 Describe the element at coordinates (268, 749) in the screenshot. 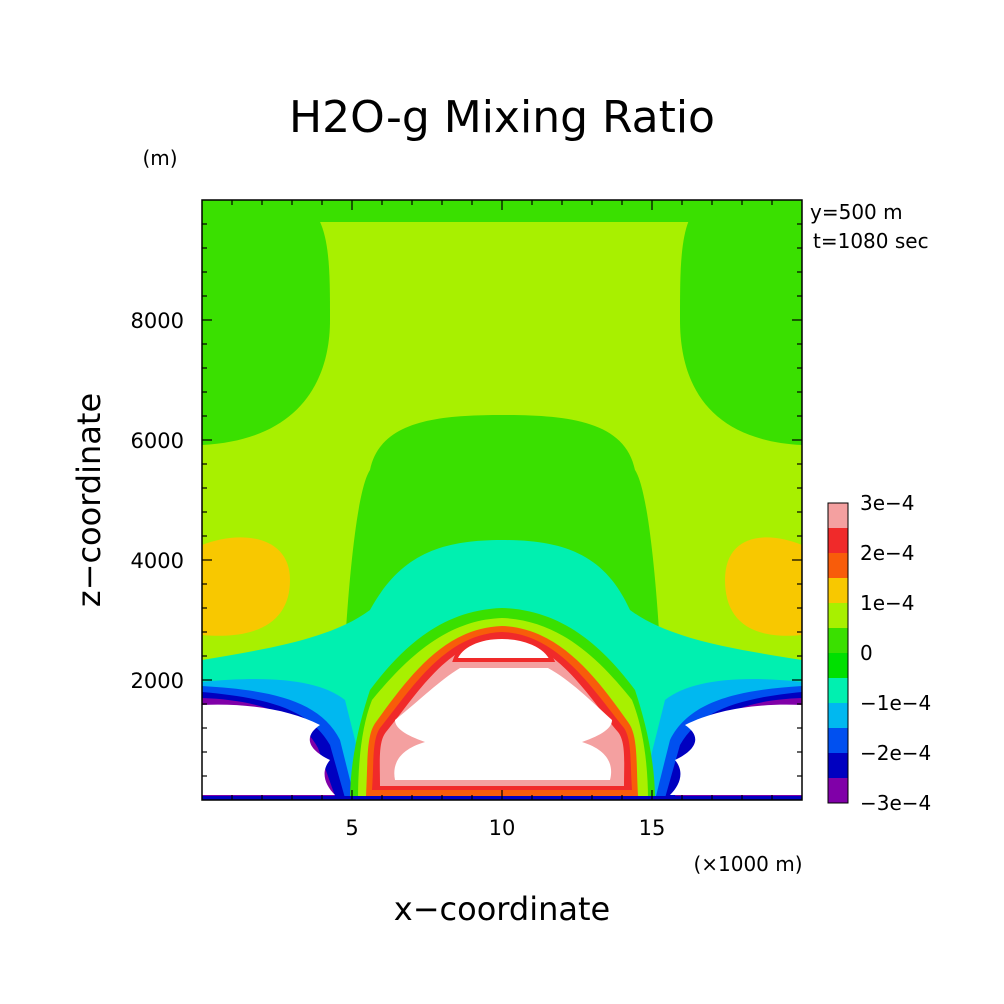

I see `field-cell-left` at that location.